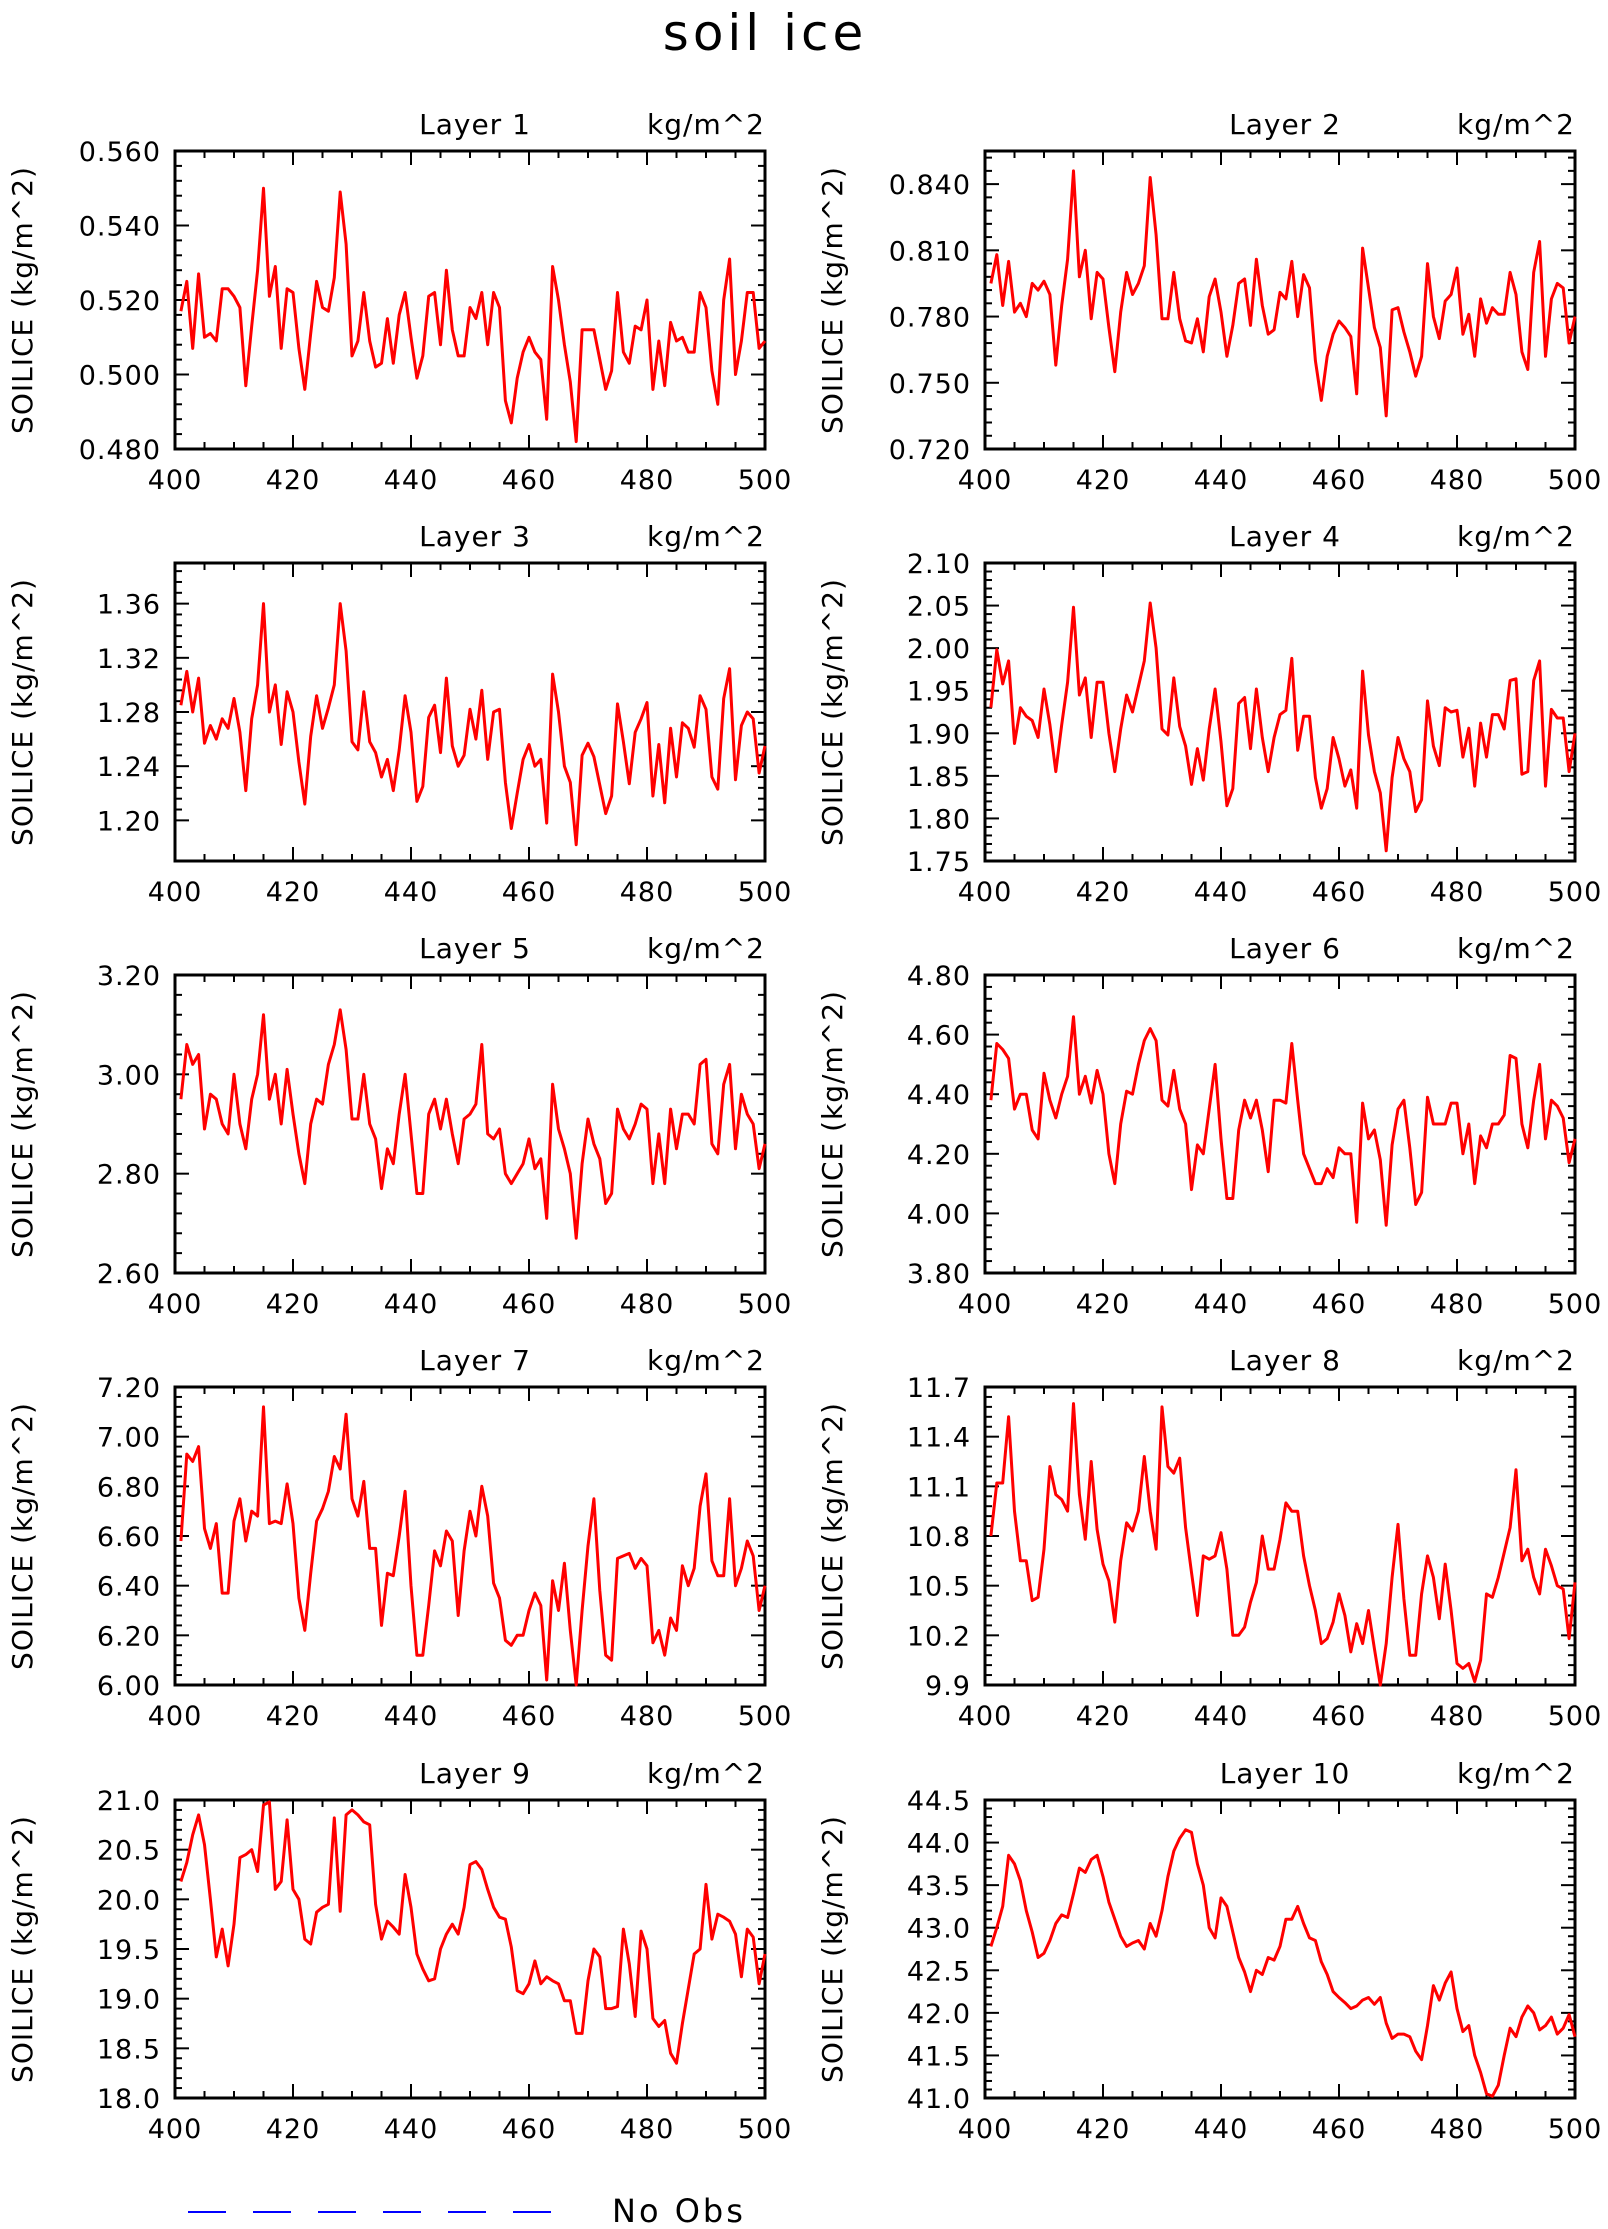 Image resolution: width=1608 pixels, height=2229 pixels. I want to click on legend-label: No Obs, so click(679, 2210).